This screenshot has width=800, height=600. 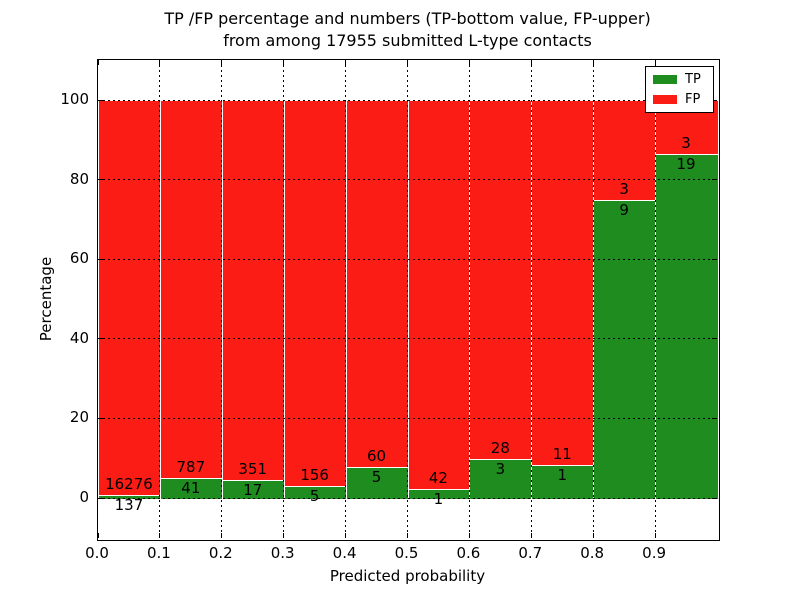 What do you see at coordinates (500, 448) in the screenshot?
I see `fp-count-label: 28` at bounding box center [500, 448].